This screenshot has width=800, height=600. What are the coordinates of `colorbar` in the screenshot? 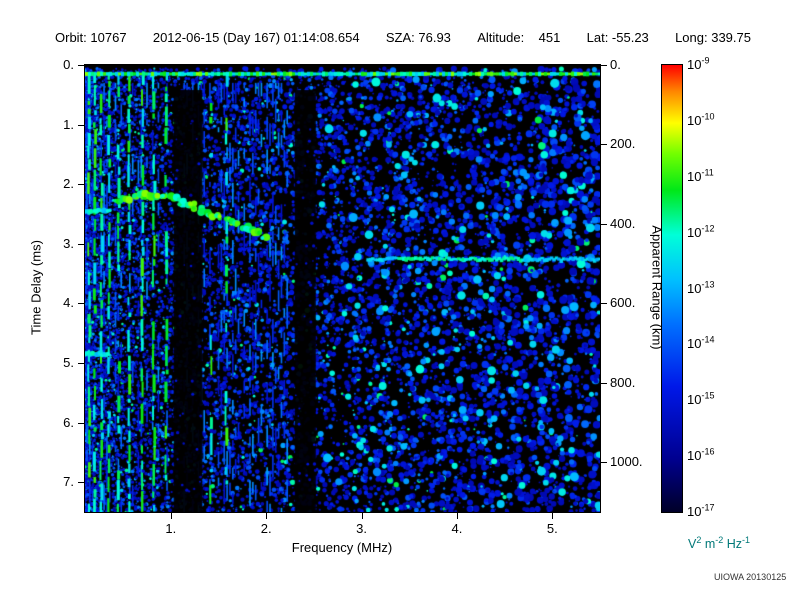 It's located at (672, 288).